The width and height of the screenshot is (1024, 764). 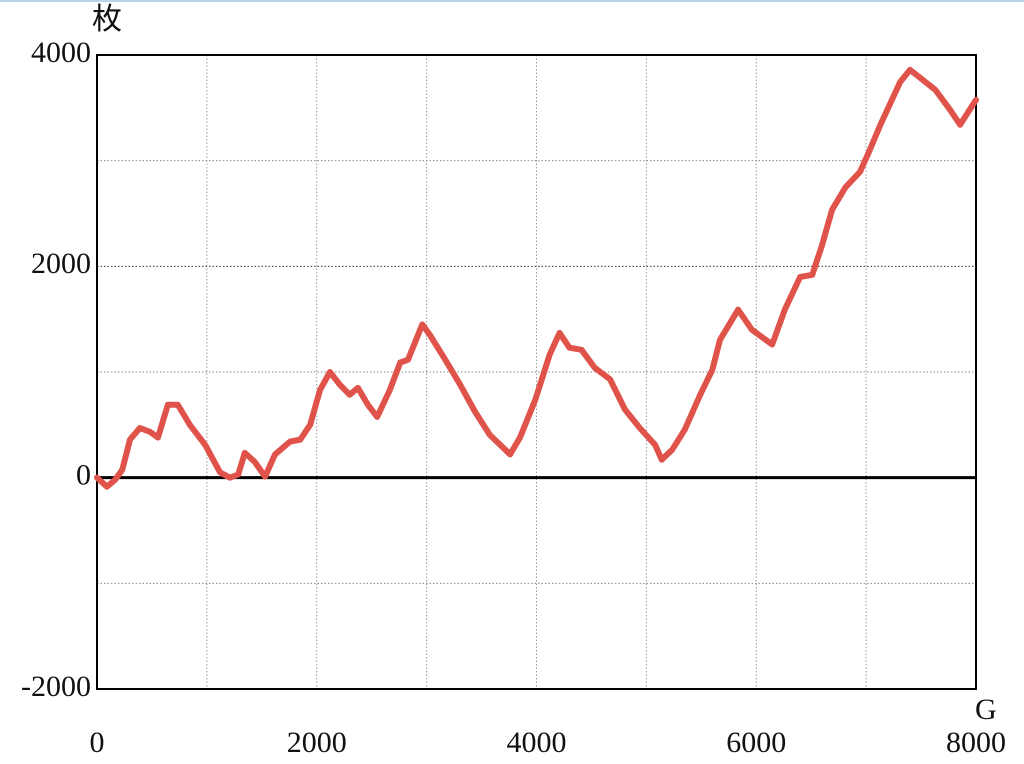 What do you see at coordinates (56, 686) in the screenshot?
I see `y-tick-label: -2000` at bounding box center [56, 686].